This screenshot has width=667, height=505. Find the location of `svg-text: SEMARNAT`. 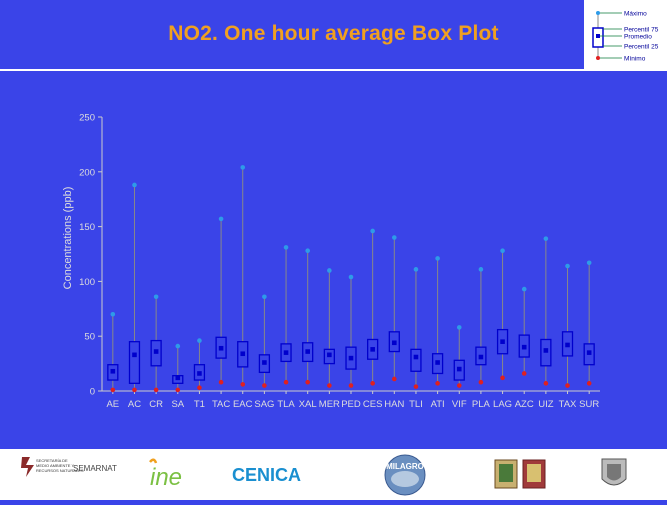

svg-text: SEMARNAT is located at coordinates (95, 468).